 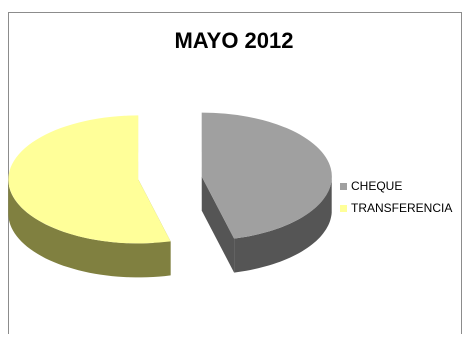 I want to click on legend: CHEQUE TRANSFERENCIA, so click(x=396, y=197).